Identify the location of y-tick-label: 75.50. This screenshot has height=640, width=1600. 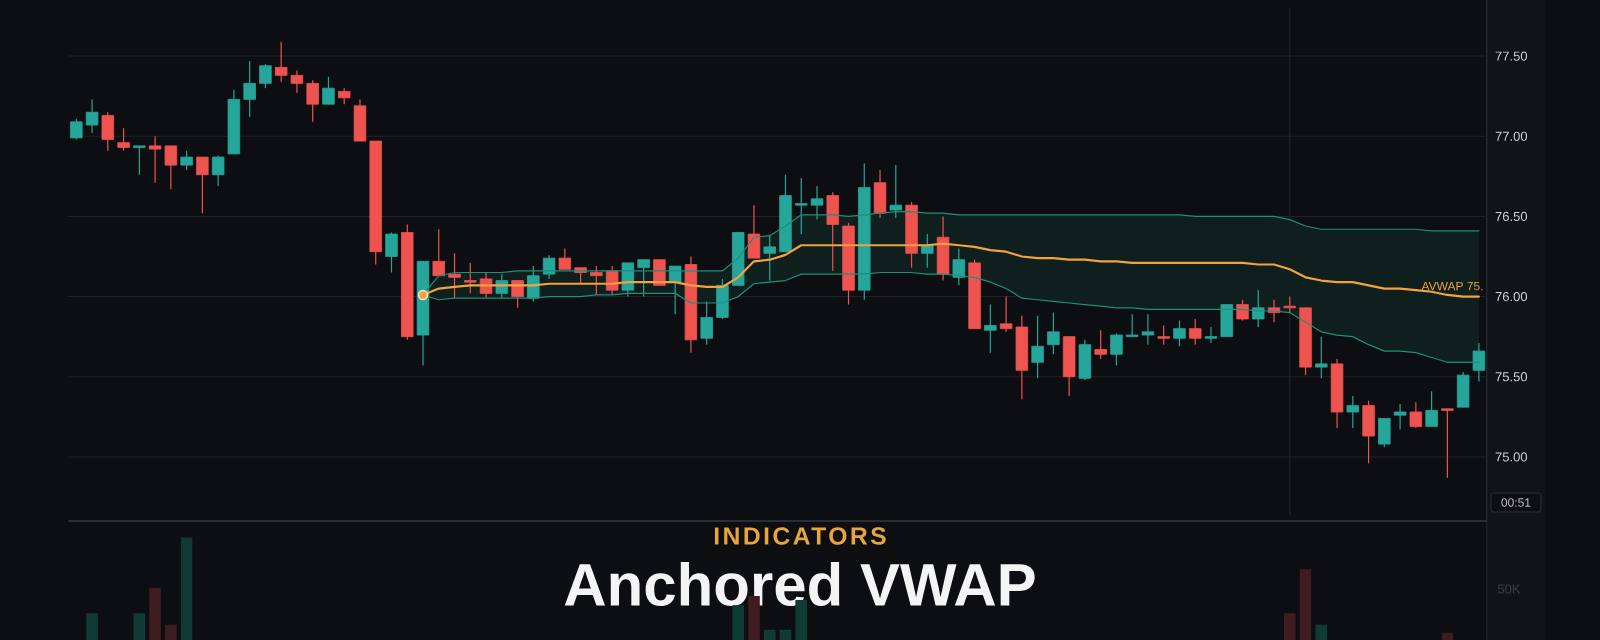
(1511, 377).